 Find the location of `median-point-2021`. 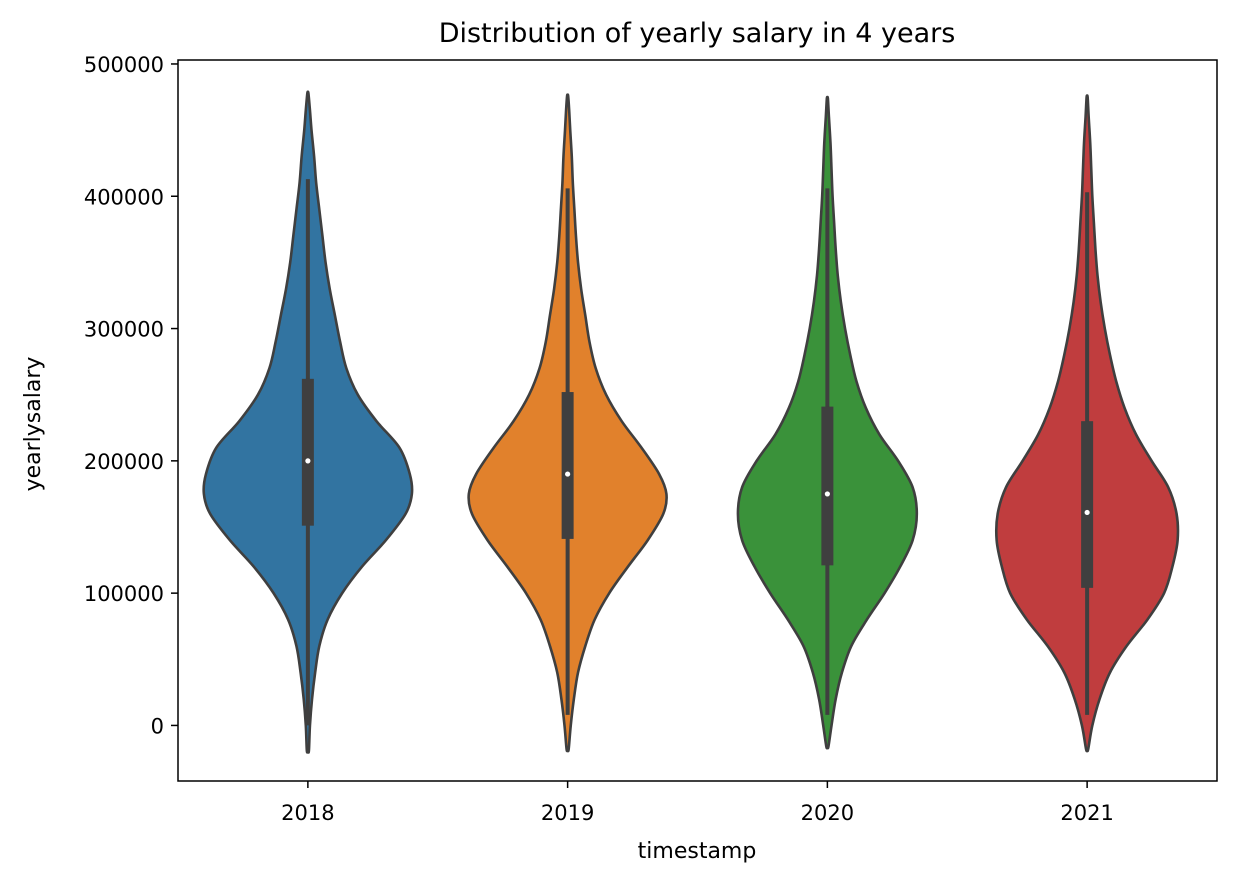

median-point-2021 is located at coordinates (1087, 512).